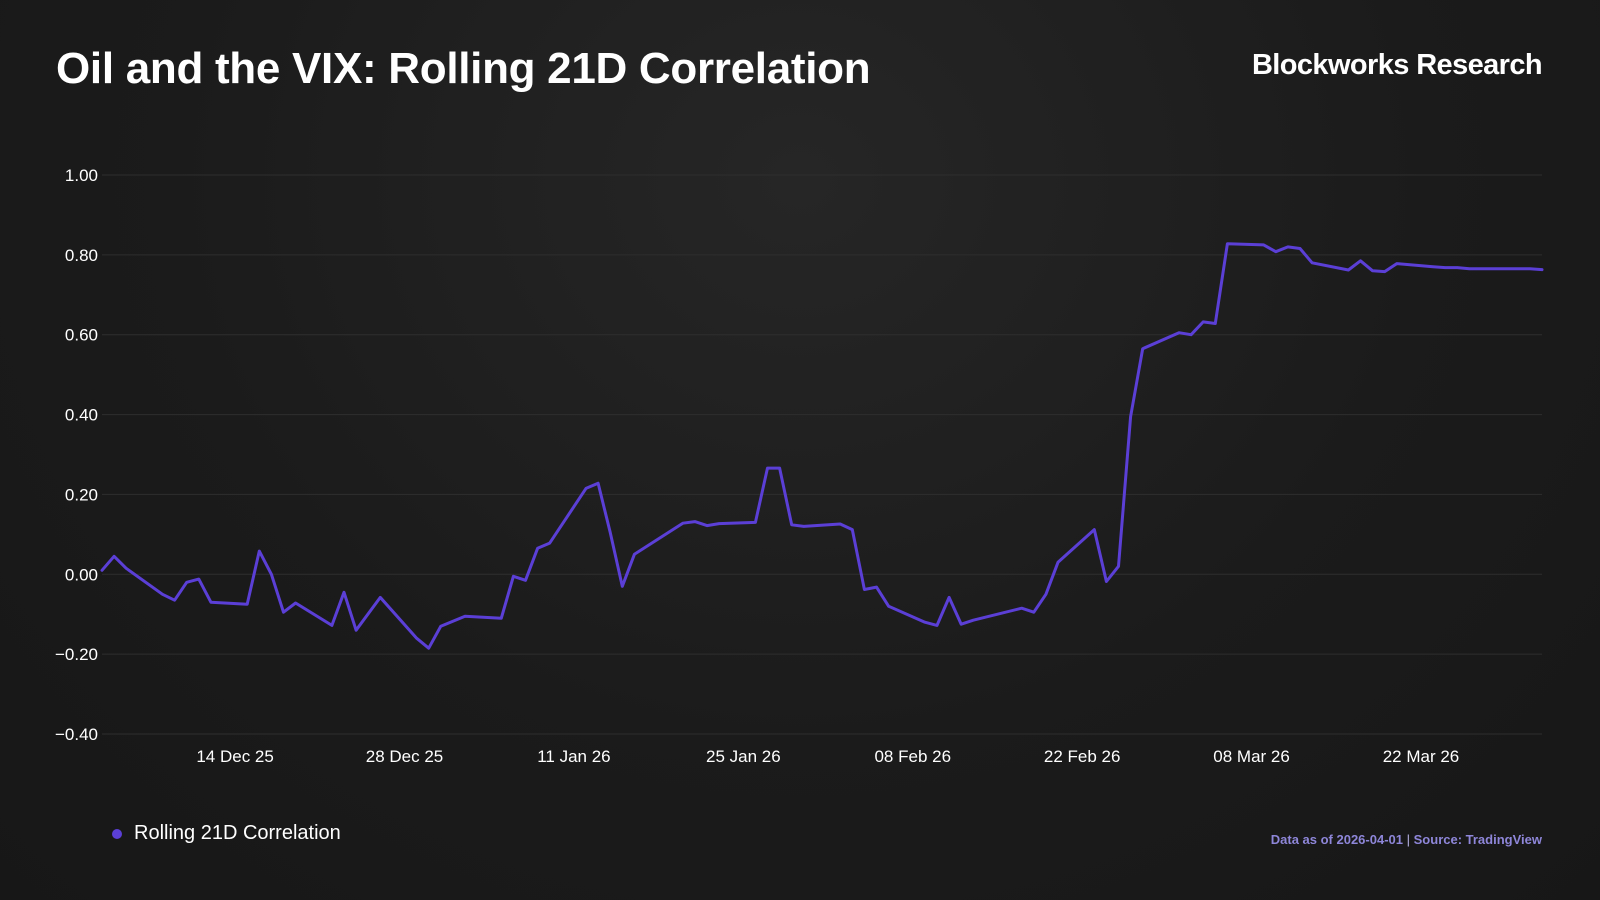 Image resolution: width=1600 pixels, height=900 pixels. What do you see at coordinates (573, 756) in the screenshot?
I see `x-tick-label: 11 Jan 26` at bounding box center [573, 756].